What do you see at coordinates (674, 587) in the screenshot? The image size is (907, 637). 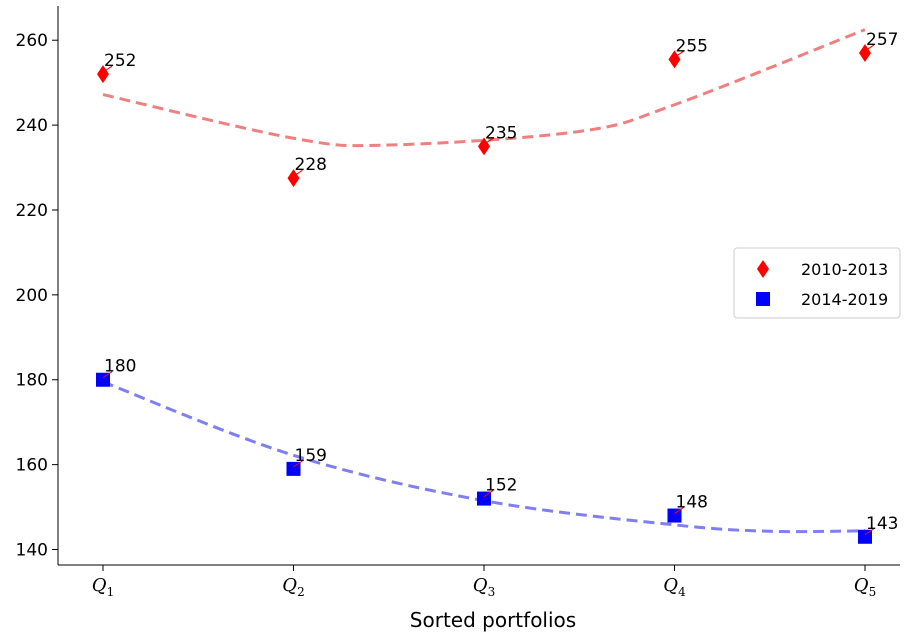 I see `x-tick-label: Q4` at bounding box center [674, 587].